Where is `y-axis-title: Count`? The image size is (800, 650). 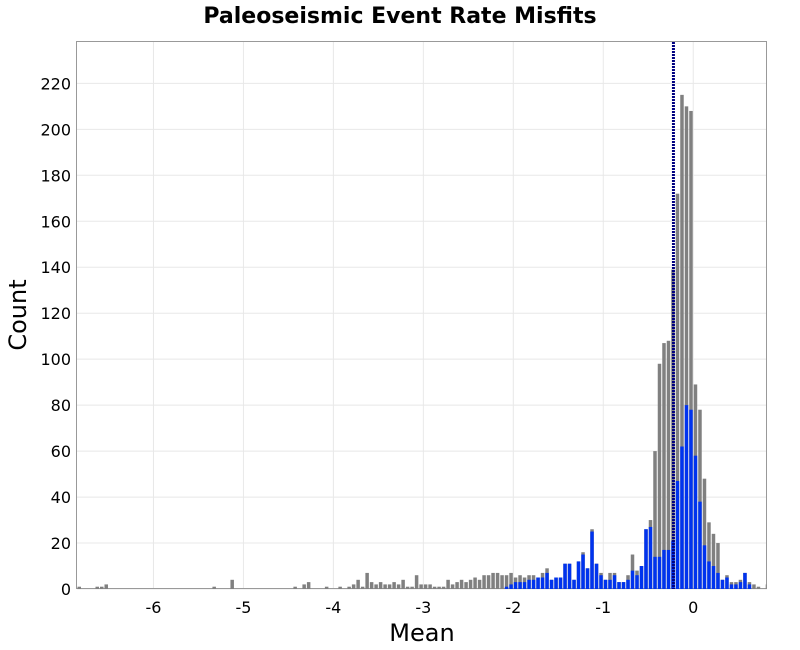 y-axis-title: Count is located at coordinates (18, 314).